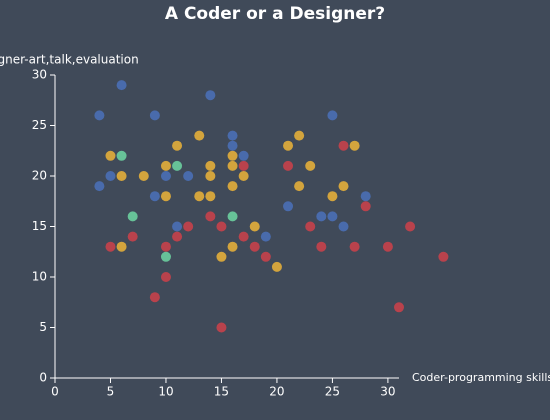 The height and width of the screenshot is (420, 550). Describe the element at coordinates (481, 377) in the screenshot. I see `x-axis-label: Coder-programming skills` at that location.